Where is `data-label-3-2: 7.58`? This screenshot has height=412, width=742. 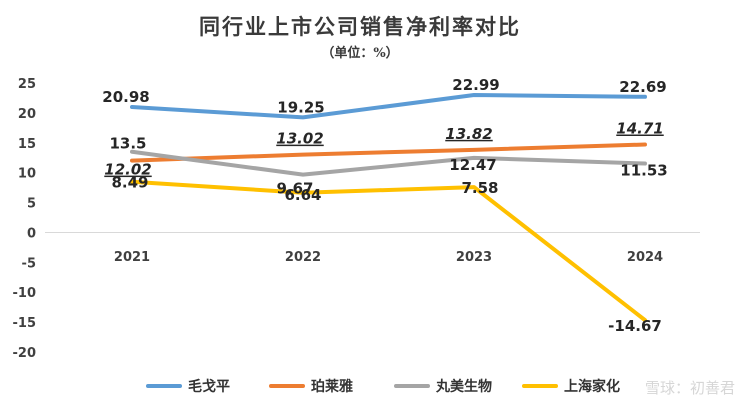
data-label-3-2: 7.58 is located at coordinates (479, 188).